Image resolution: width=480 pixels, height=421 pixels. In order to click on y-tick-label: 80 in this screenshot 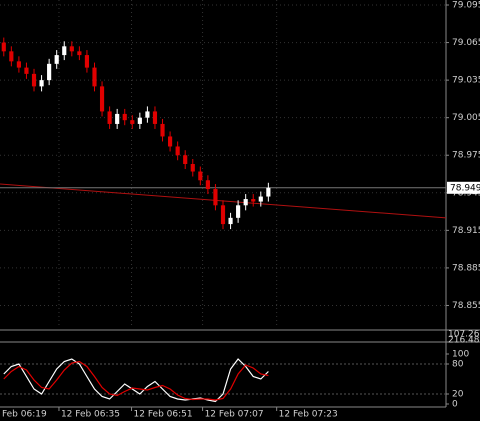, I will do `click(458, 365)`.